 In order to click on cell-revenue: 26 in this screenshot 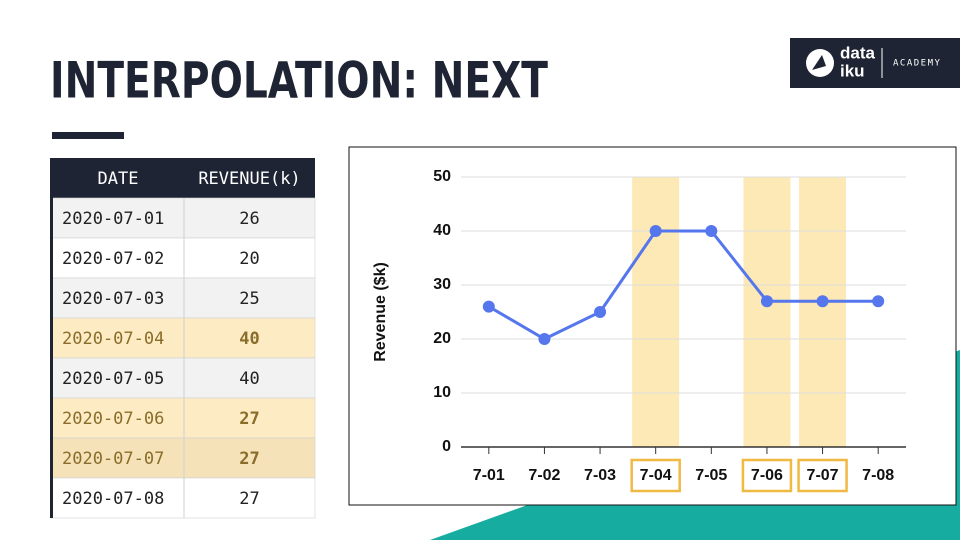, I will do `click(249, 219)`.